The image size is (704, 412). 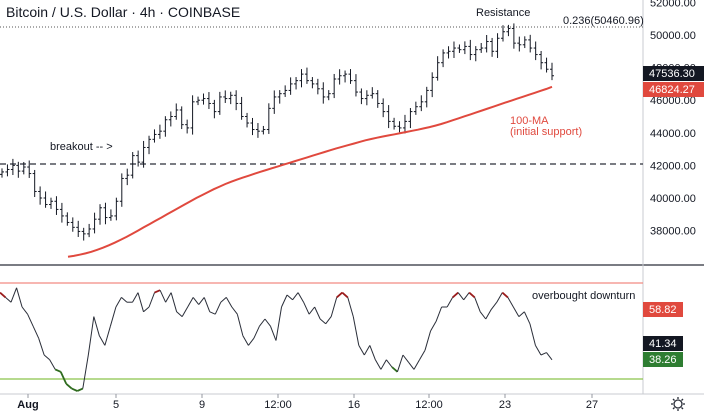 I want to click on fib-label: 0.236(50460.96), so click(x=603, y=21).